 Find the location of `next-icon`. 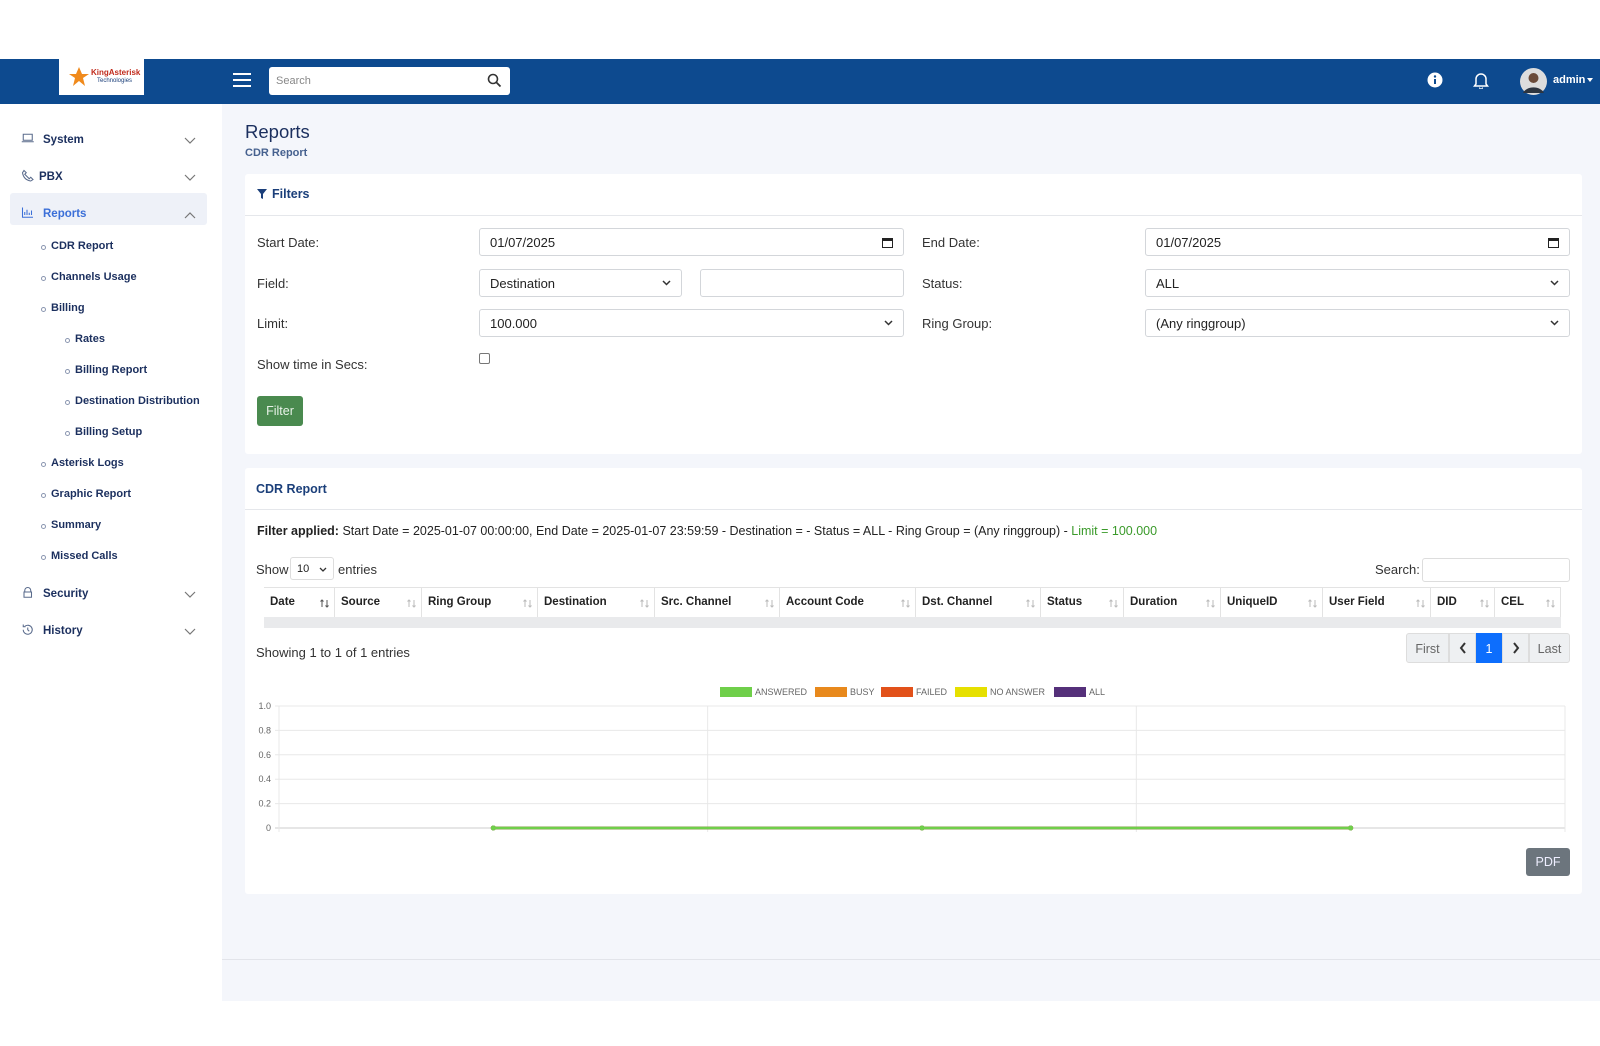

next-icon is located at coordinates (1515, 648).